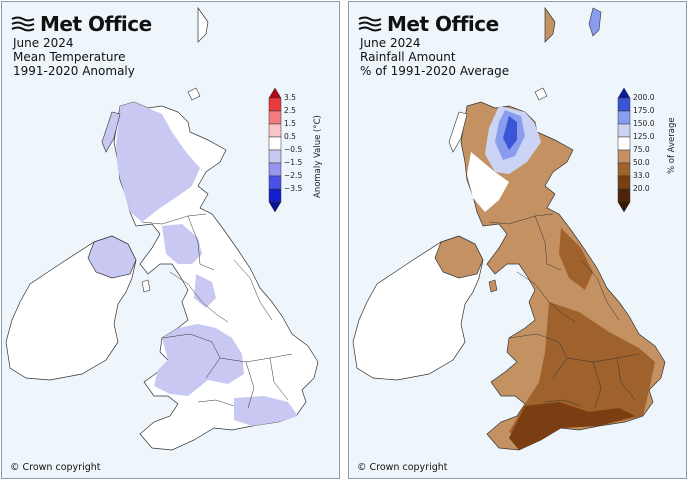  Describe the element at coordinates (576, 259) in the screenshot. I see `pennines-dry-region` at that location.